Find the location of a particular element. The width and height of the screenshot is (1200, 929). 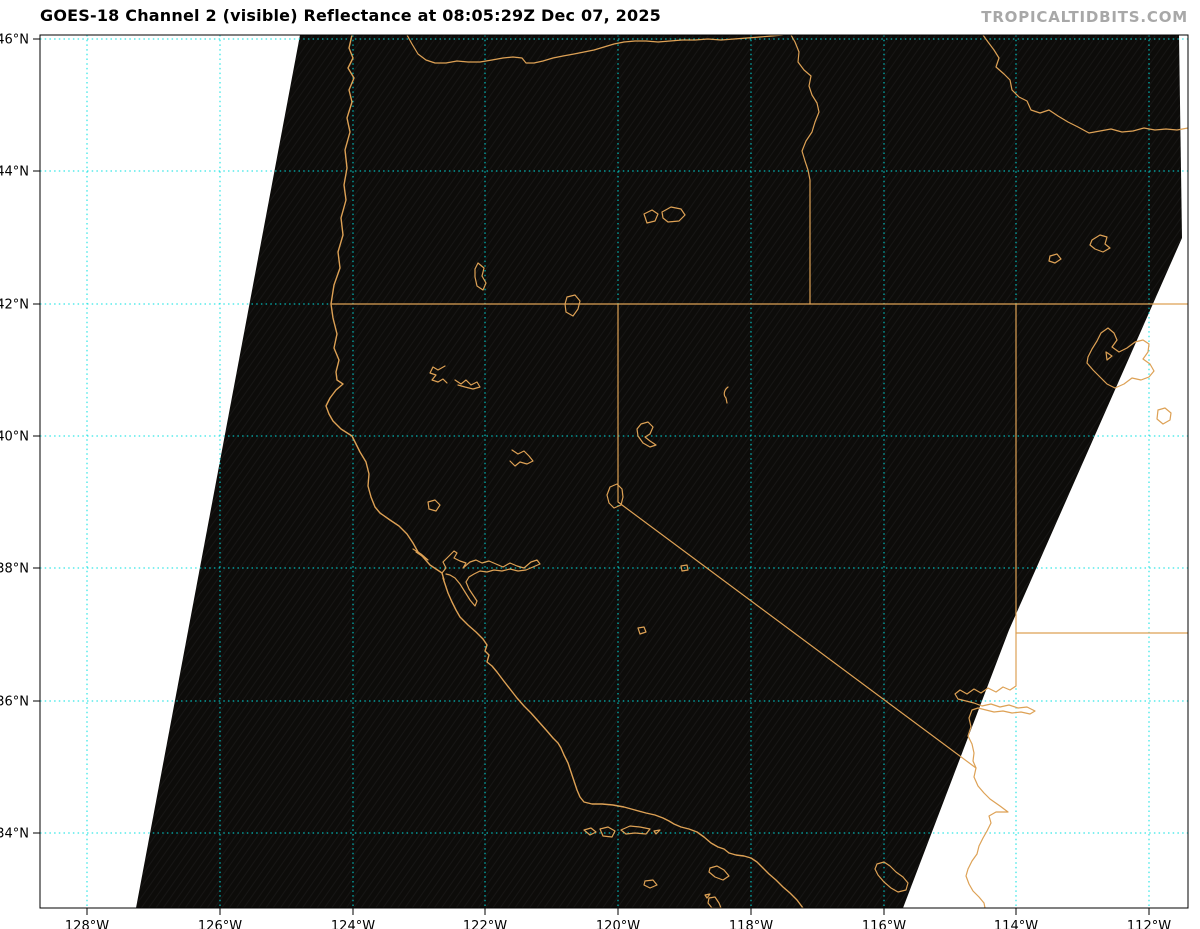

upper-klamath-lake is located at coordinates (480, 276).